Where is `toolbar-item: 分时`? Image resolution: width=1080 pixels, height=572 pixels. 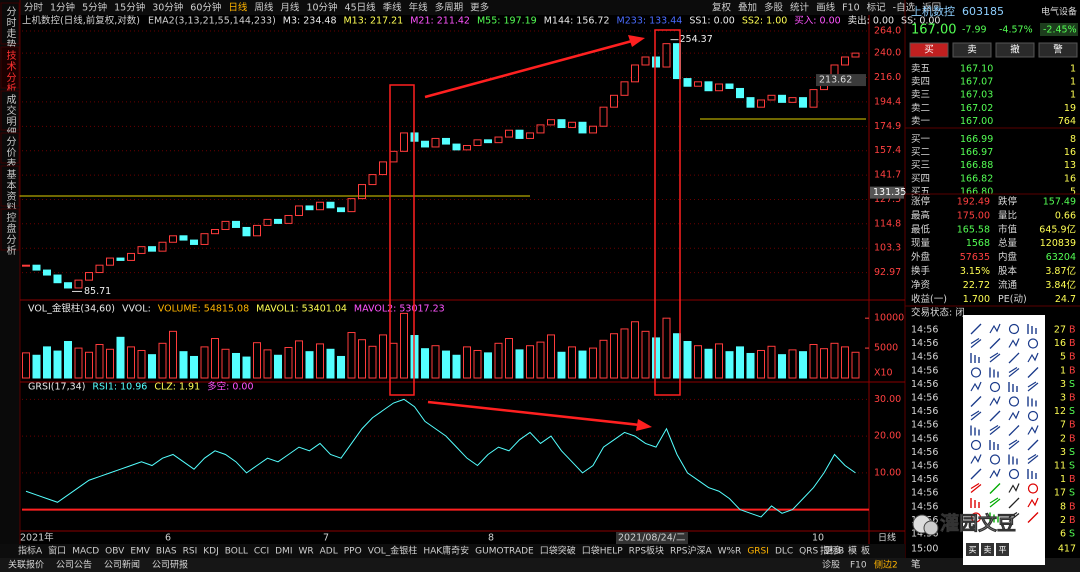
toolbar-item: 分时 is located at coordinates (34, 8).